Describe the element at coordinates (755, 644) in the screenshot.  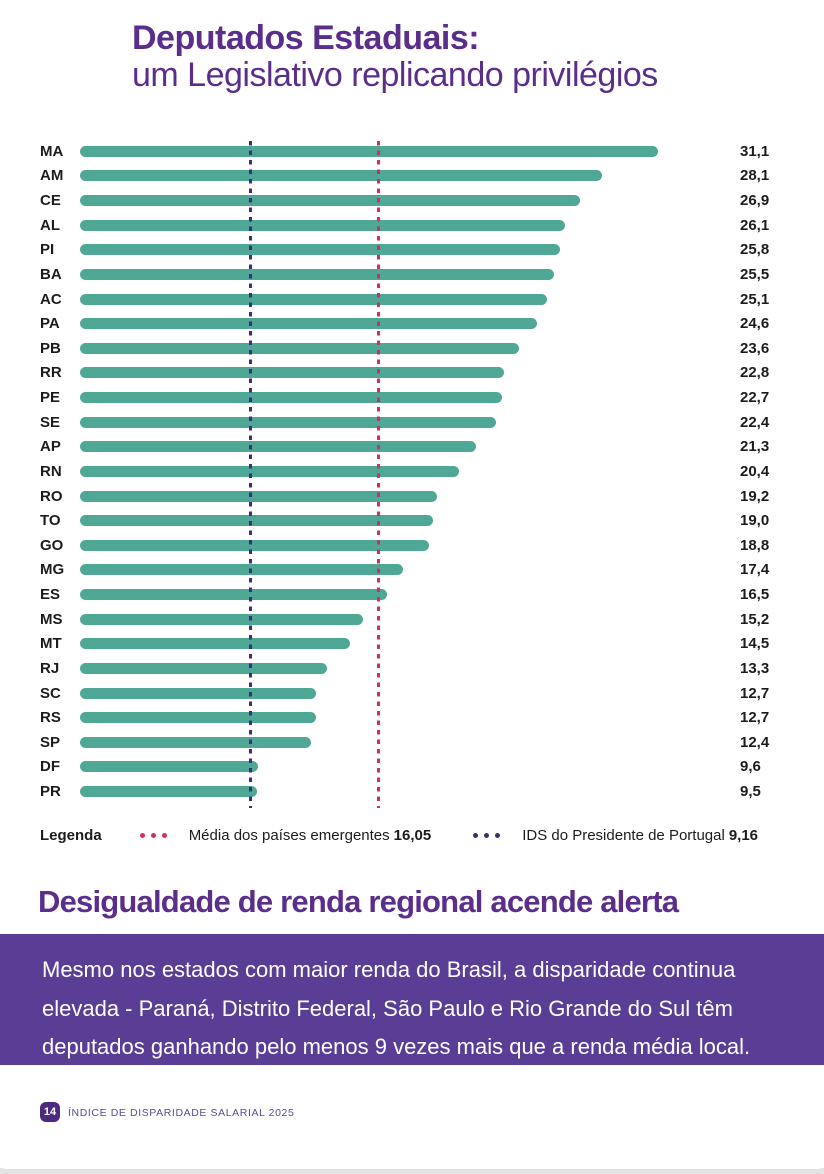
I see `value-label: 14,5` at that location.